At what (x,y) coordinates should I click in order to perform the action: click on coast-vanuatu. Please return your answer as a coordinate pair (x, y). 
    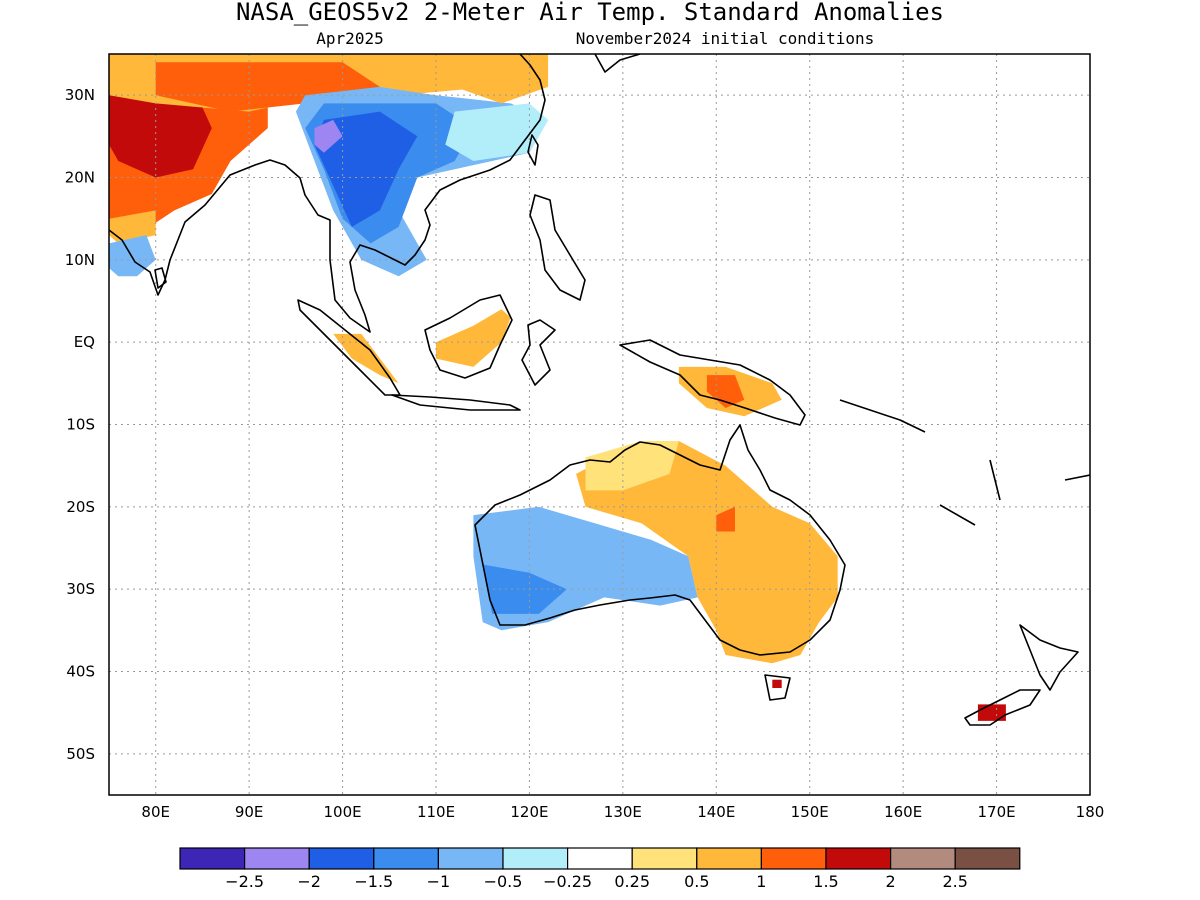
    Looking at the image, I should click on (995, 480).